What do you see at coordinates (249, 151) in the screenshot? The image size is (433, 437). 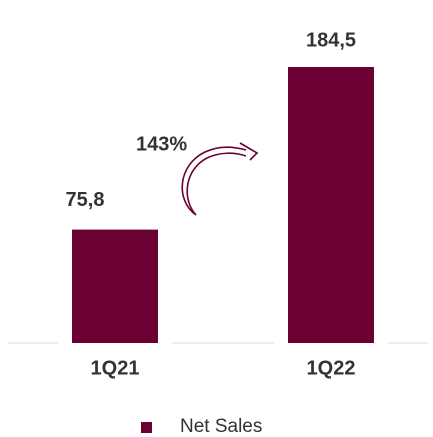 I see `arrow-head` at bounding box center [249, 151].